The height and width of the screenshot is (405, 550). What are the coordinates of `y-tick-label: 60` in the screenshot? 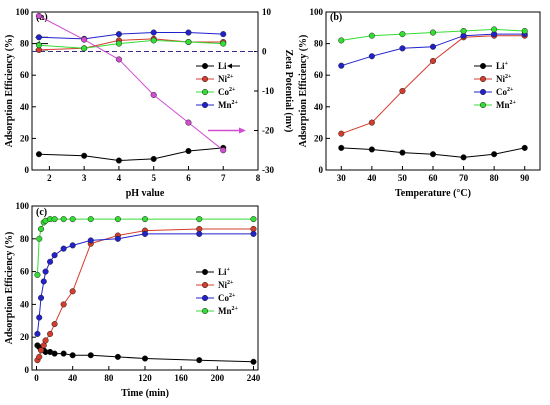 It's located at (25, 272).